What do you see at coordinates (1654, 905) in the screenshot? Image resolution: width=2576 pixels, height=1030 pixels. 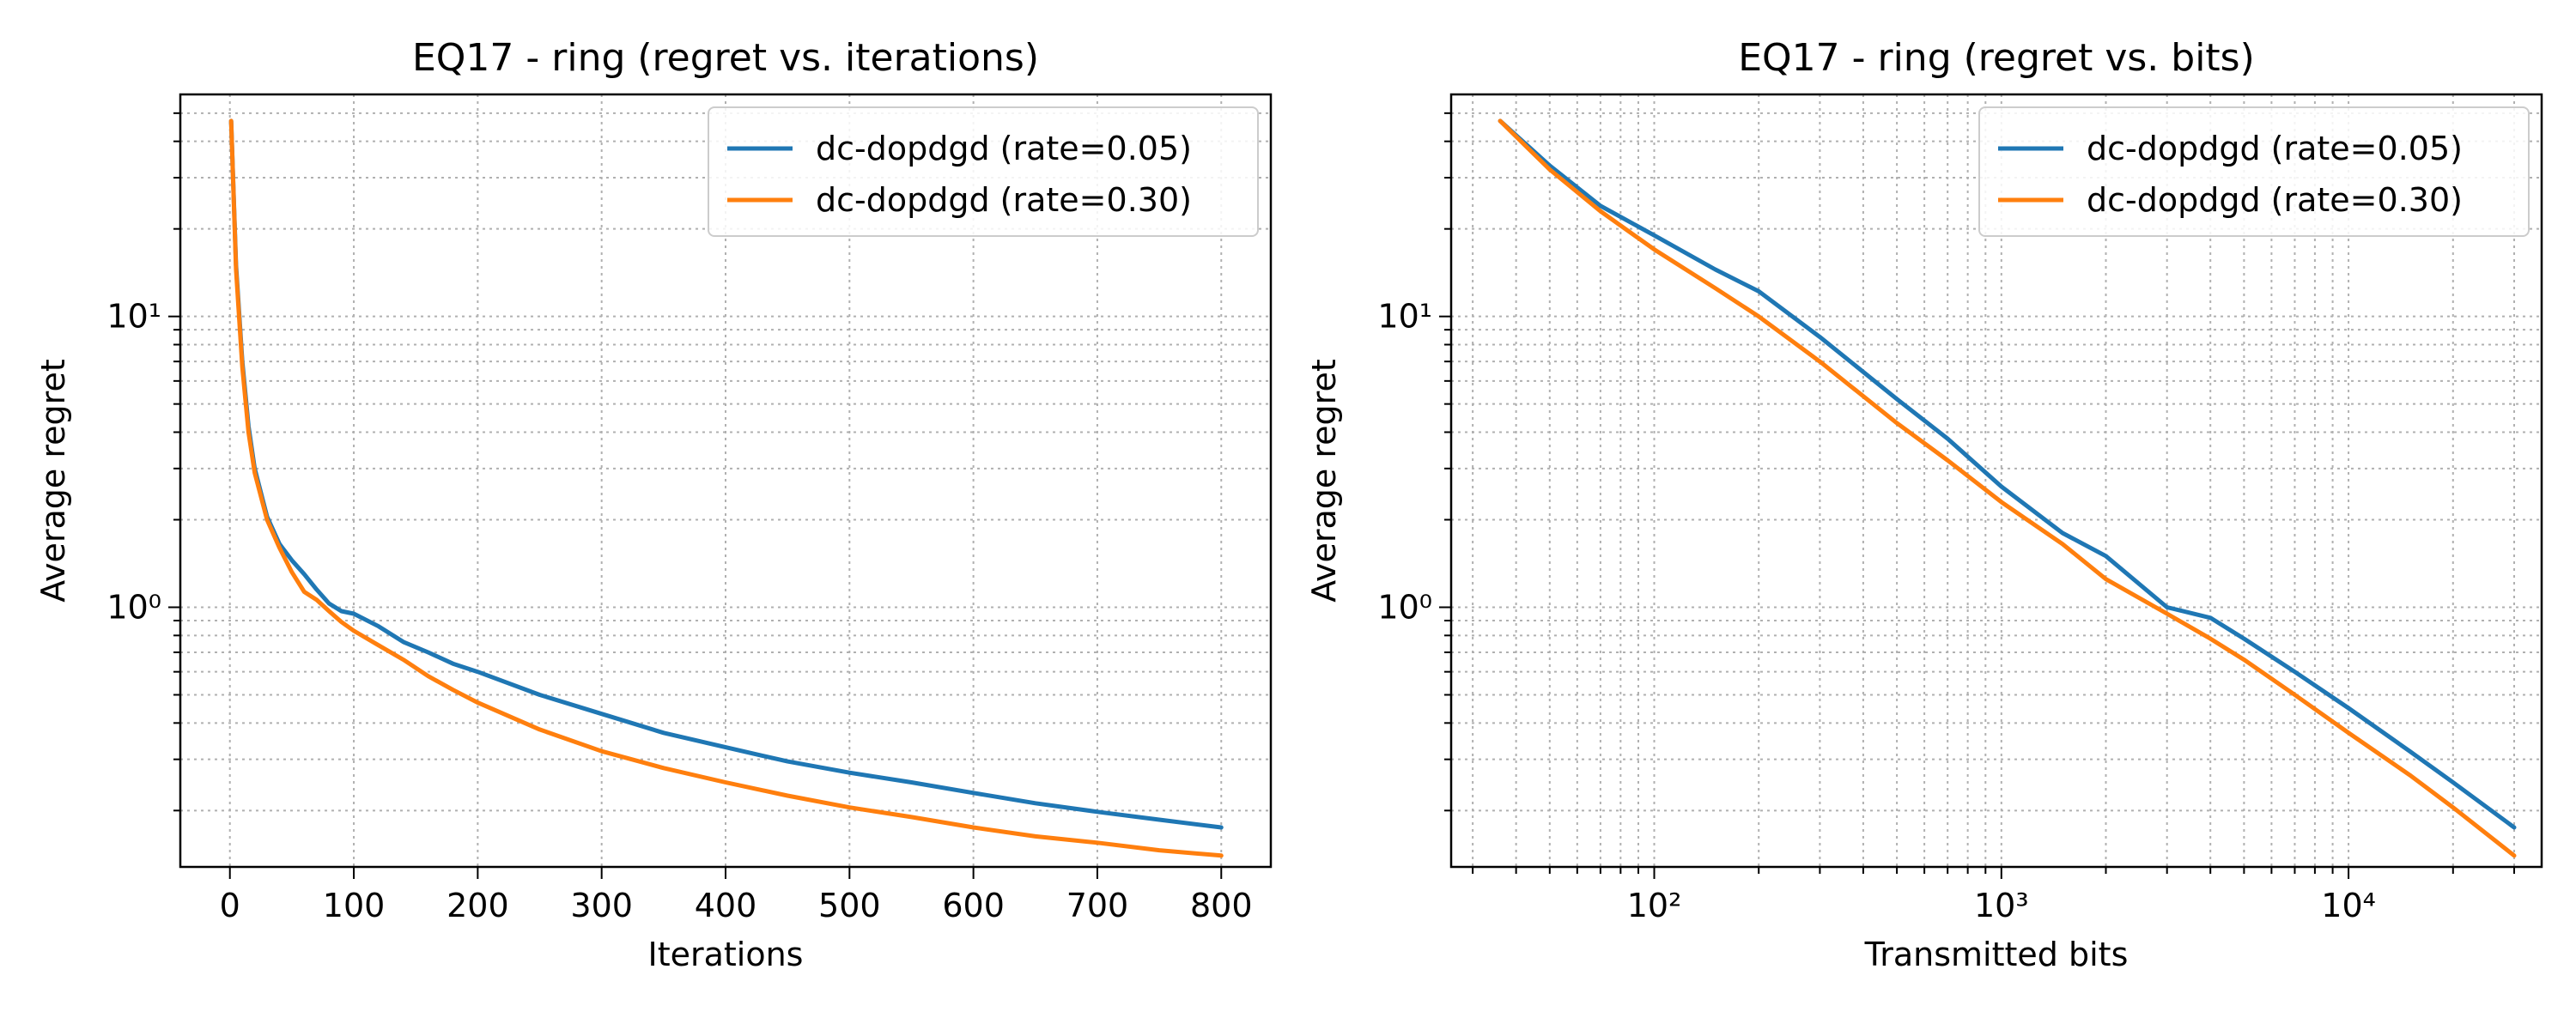 I see `x-tick-label: 10²` at bounding box center [1654, 905].